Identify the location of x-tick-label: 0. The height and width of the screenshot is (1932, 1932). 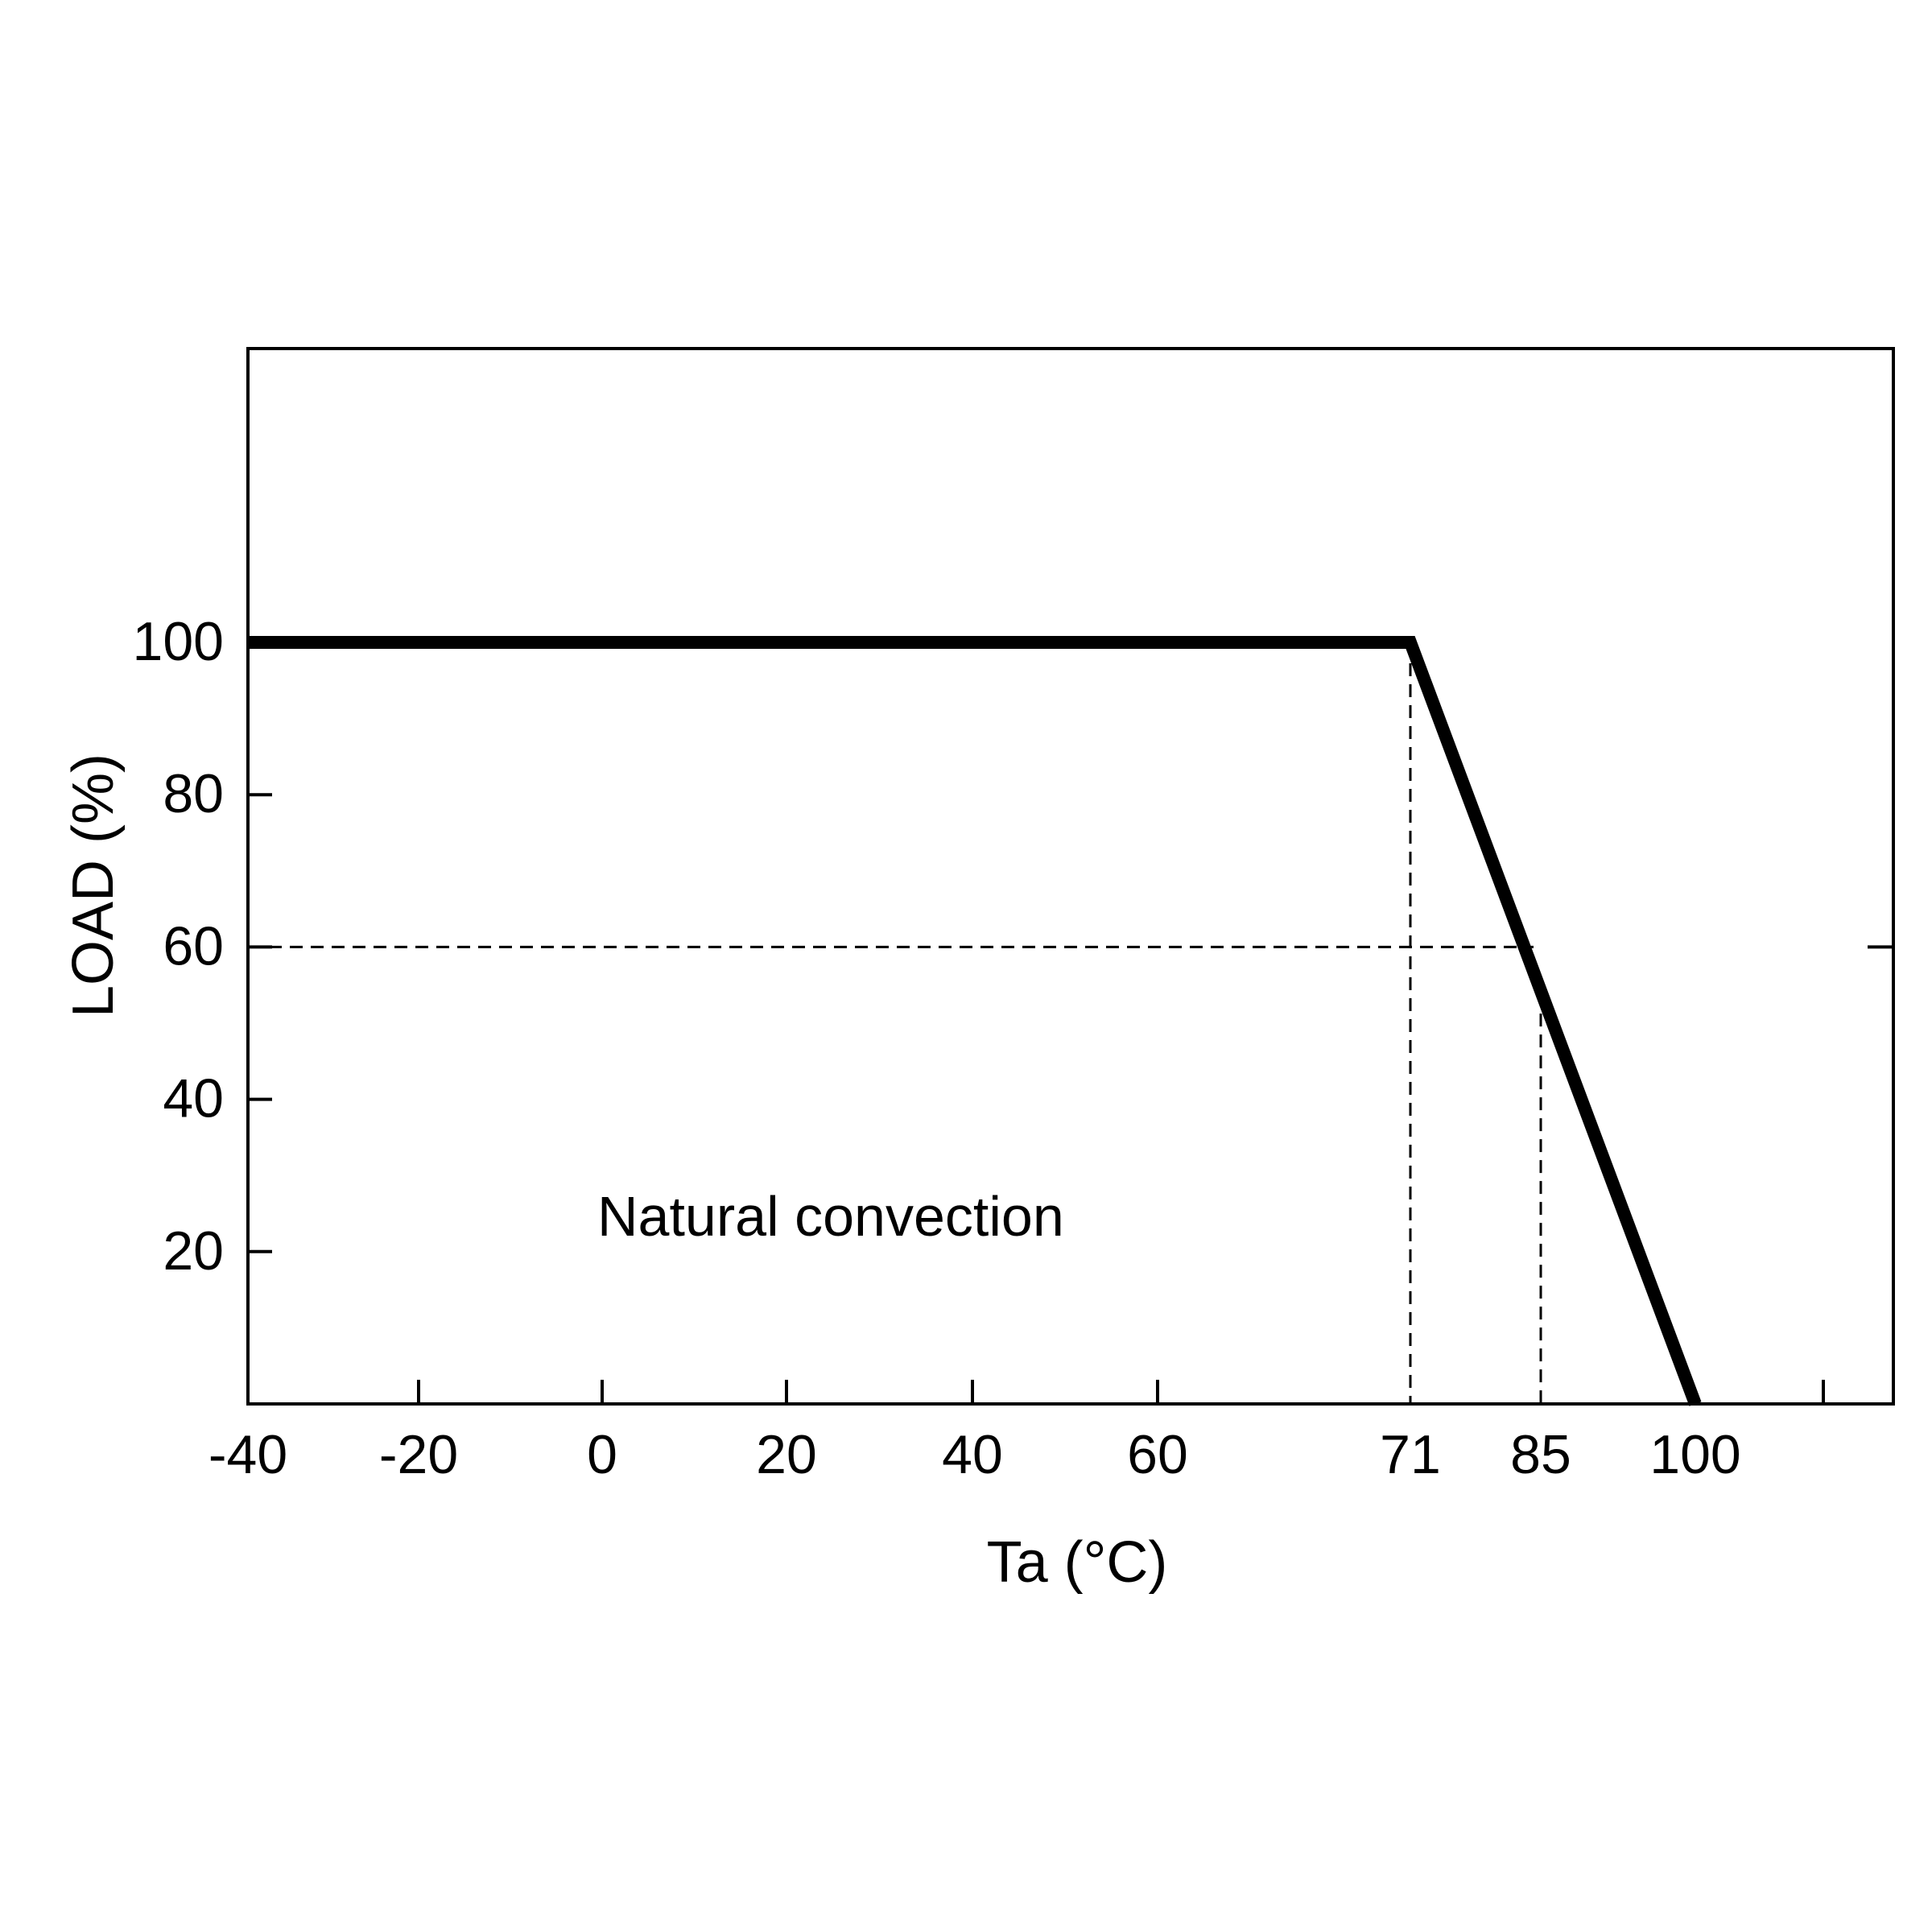
(602, 1454).